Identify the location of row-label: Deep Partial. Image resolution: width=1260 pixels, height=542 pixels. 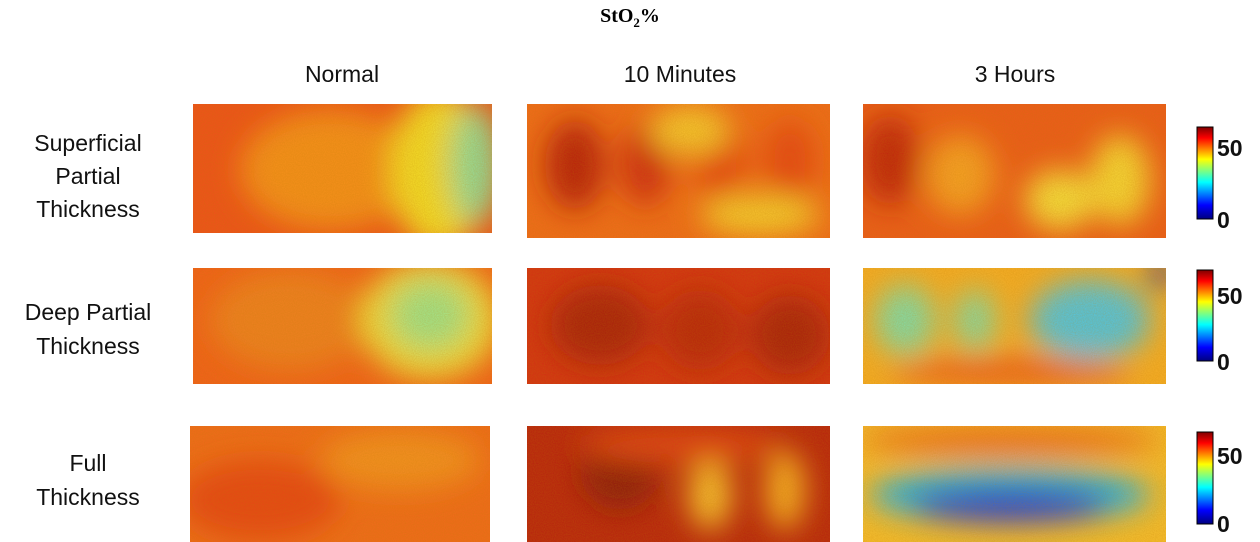
(88, 312).